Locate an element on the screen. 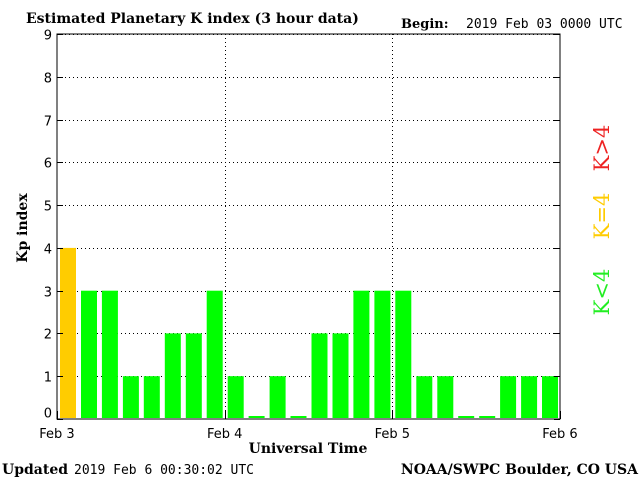  updated-value: 2019 Feb 6 00:30:02 UTC is located at coordinates (164, 470).